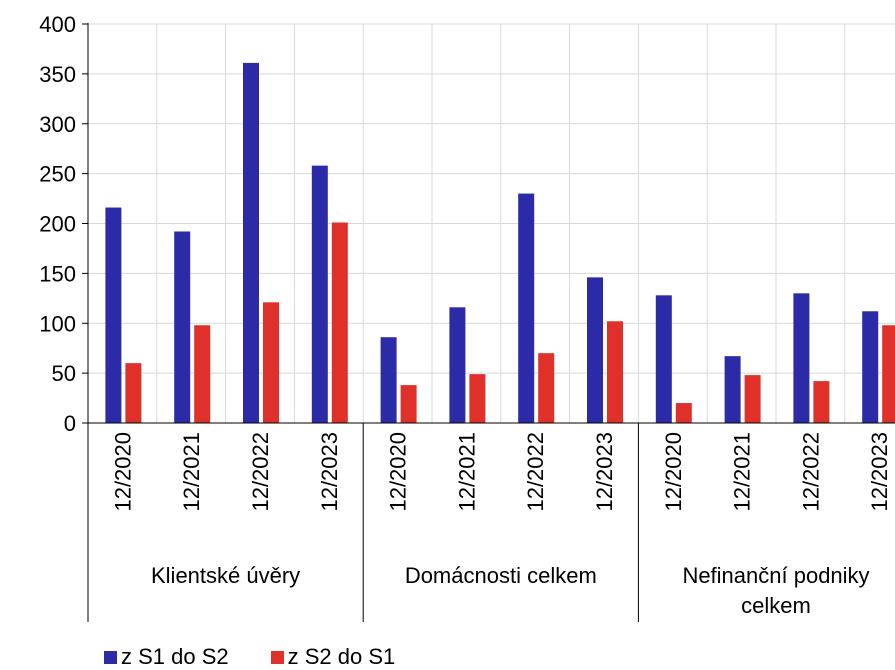 The width and height of the screenshot is (895, 670). I want to click on y-tick-label: 400, so click(57, 24).